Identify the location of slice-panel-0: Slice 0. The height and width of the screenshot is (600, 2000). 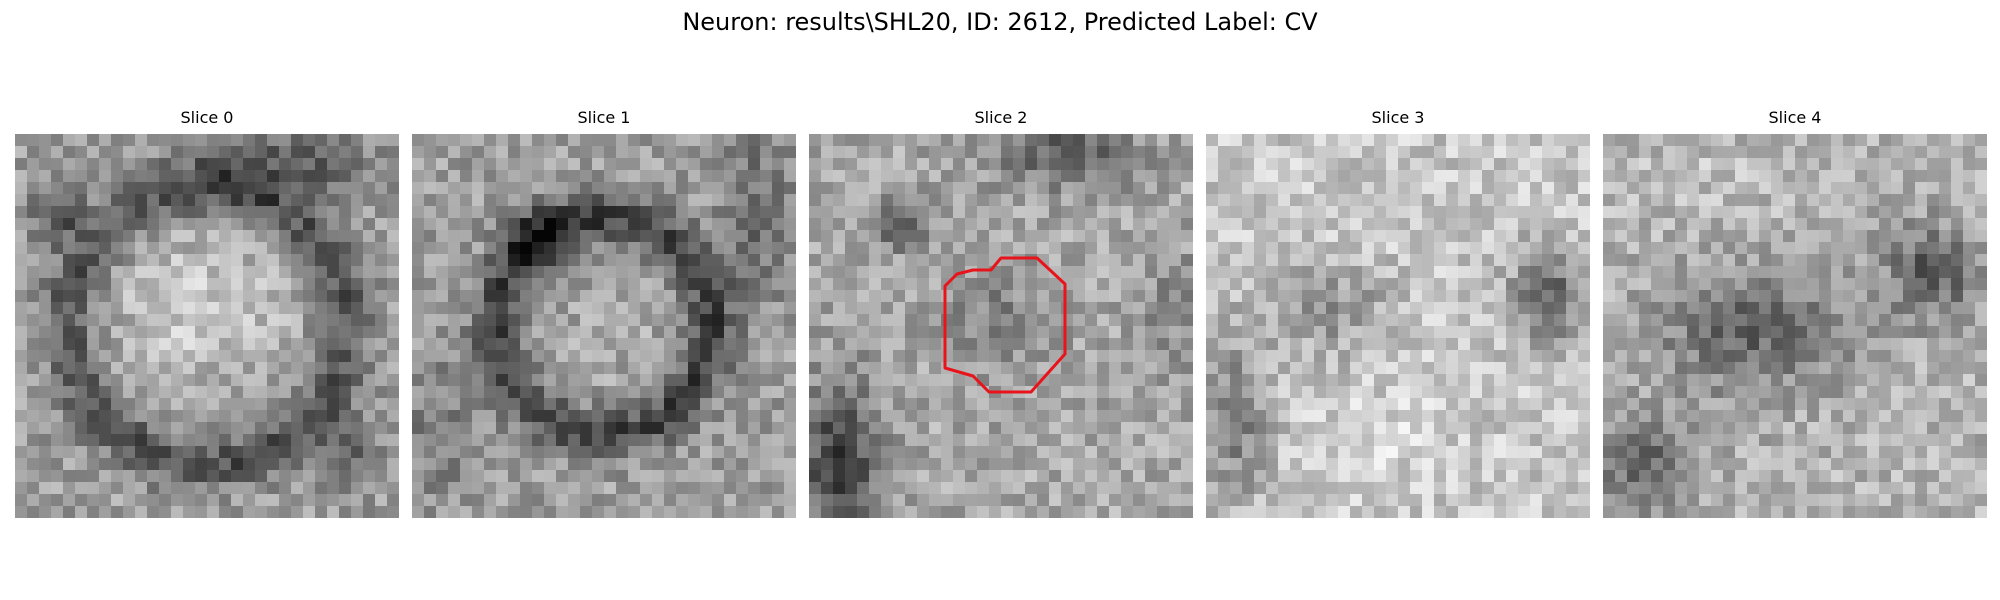
(207, 313).